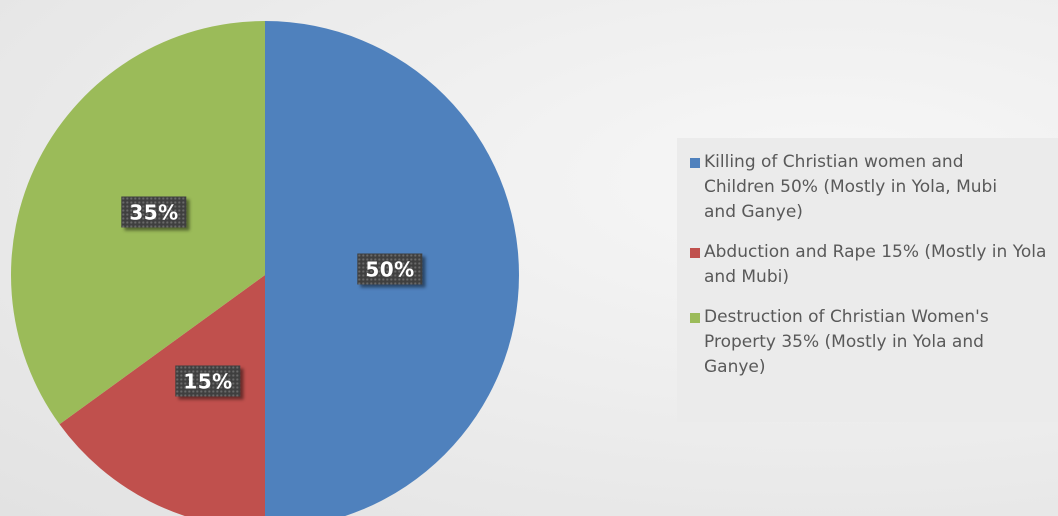 The width and height of the screenshot is (1058, 516). I want to click on legend-swatch-destruction, so click(695, 318).